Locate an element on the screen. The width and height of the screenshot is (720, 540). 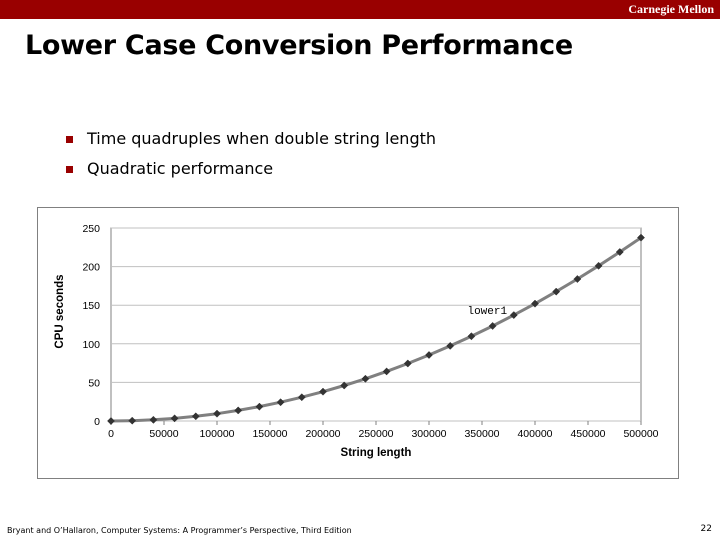
header-bar: Carnegie Mellon is located at coordinates (360, 9).